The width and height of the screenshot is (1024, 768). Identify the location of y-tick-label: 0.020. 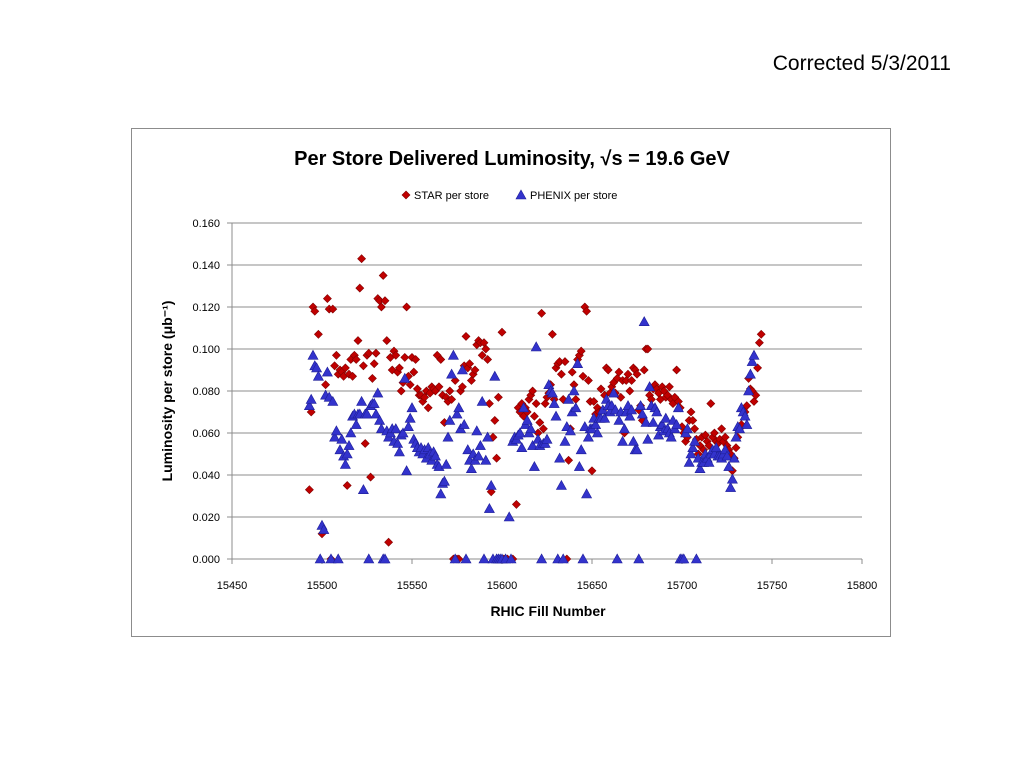
(206, 518).